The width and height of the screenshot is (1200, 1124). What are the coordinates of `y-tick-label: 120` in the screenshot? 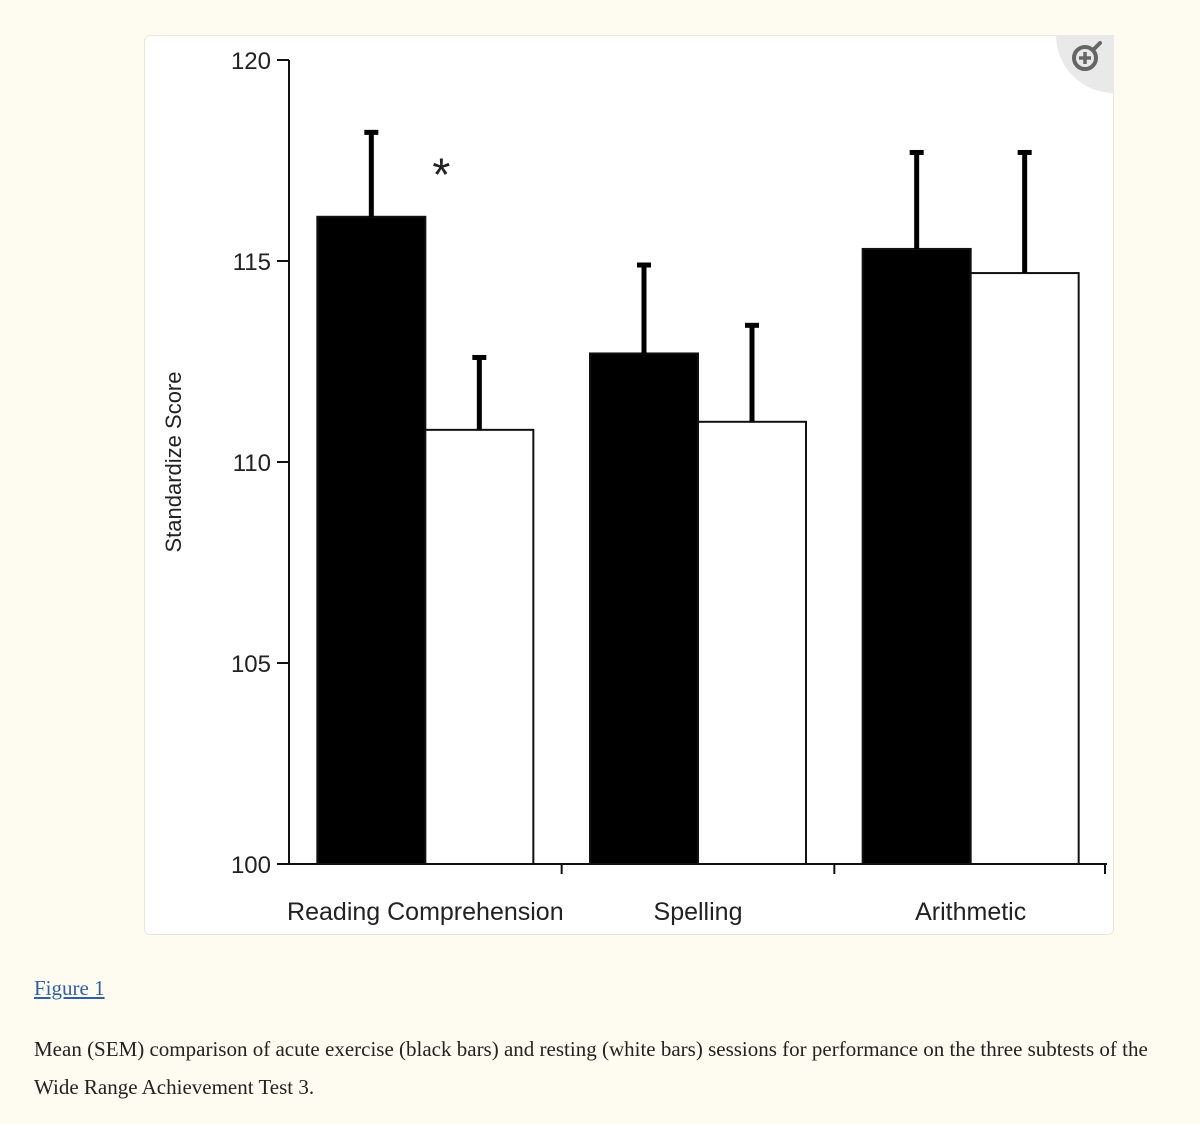 It's located at (251, 61).